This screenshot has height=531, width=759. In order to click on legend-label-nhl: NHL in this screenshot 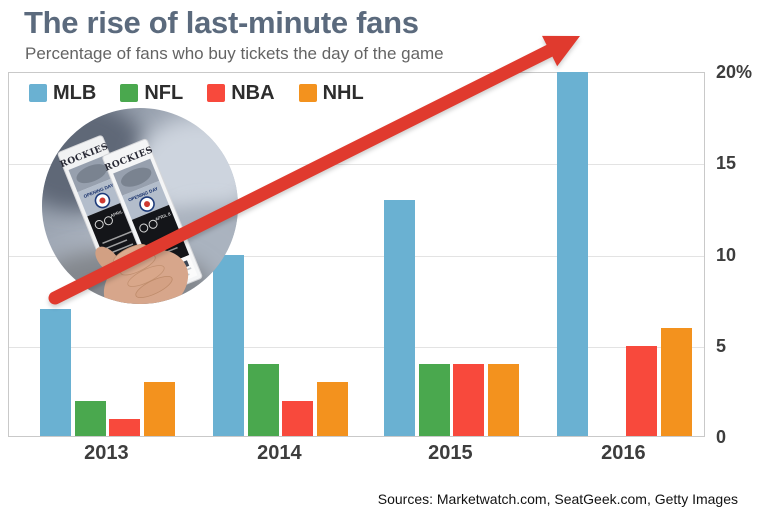, I will do `click(343, 93)`.